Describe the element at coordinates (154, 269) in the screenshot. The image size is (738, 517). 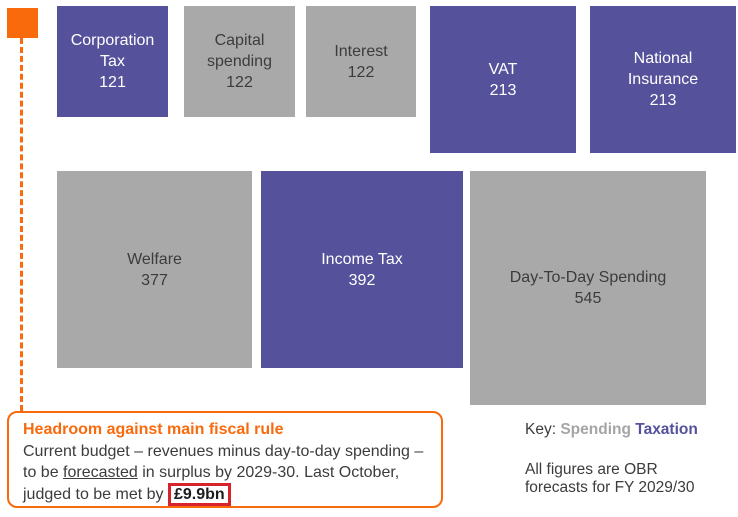
I see `box-welfare: Welfare 377` at that location.